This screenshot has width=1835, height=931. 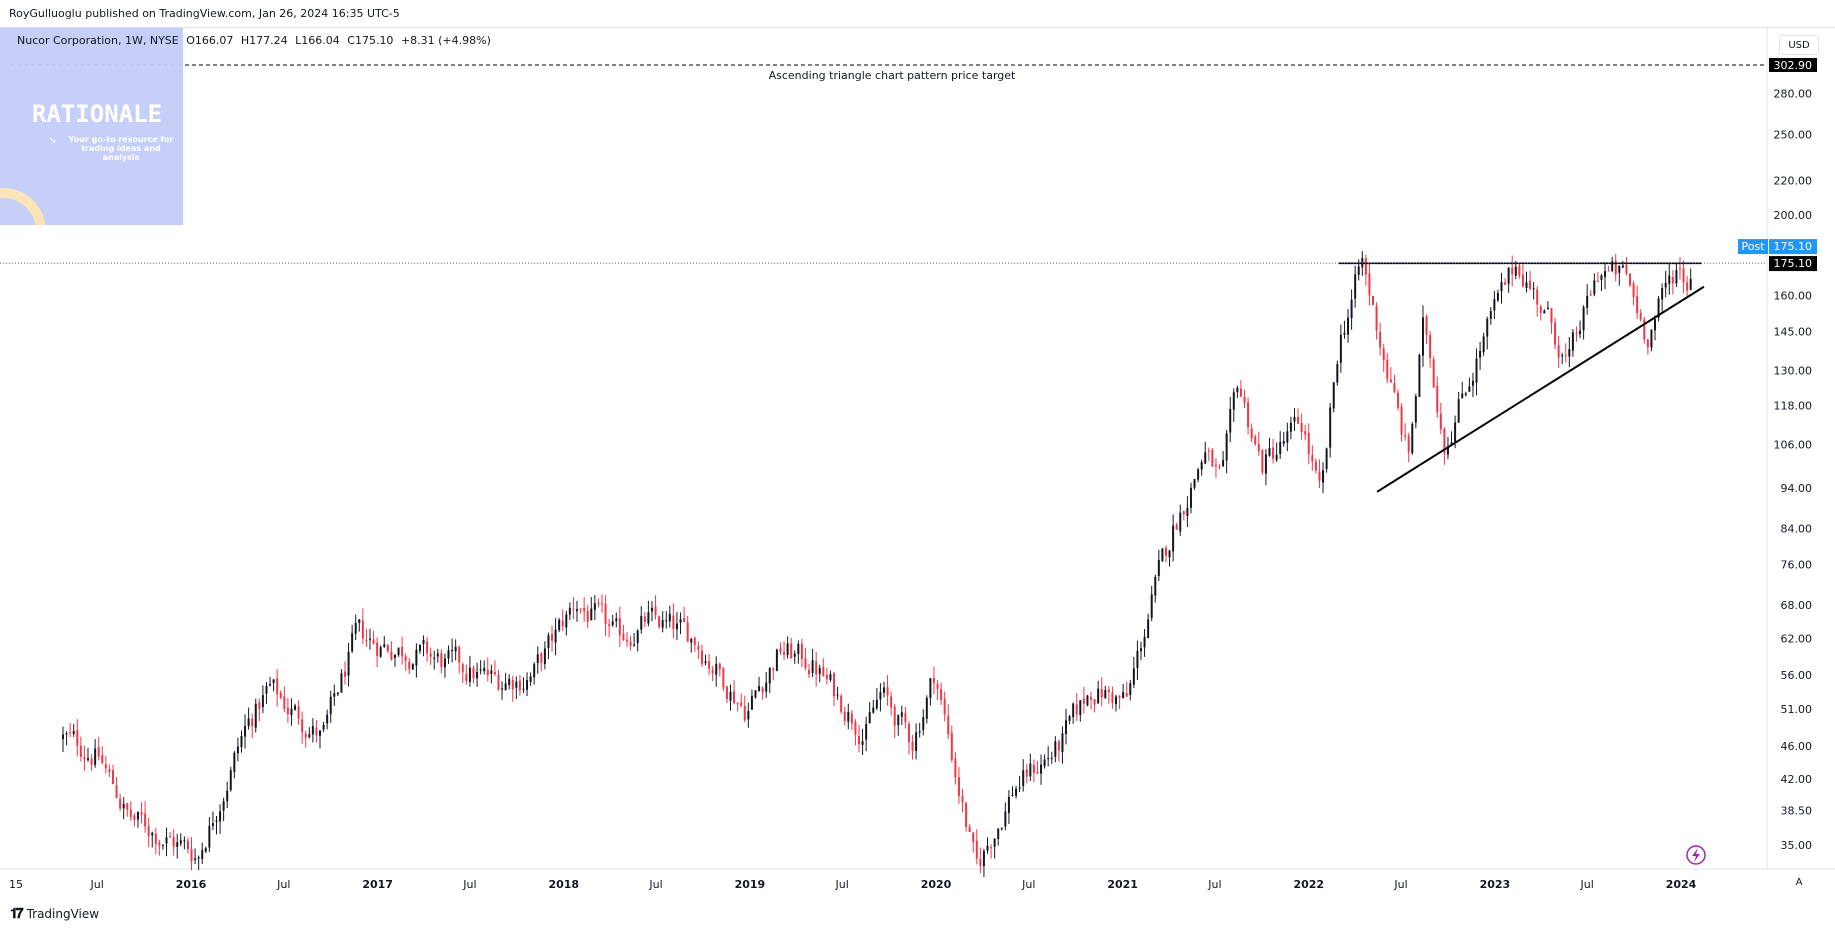 I want to click on price-tick-label: 35.00, so click(x=1797, y=845).